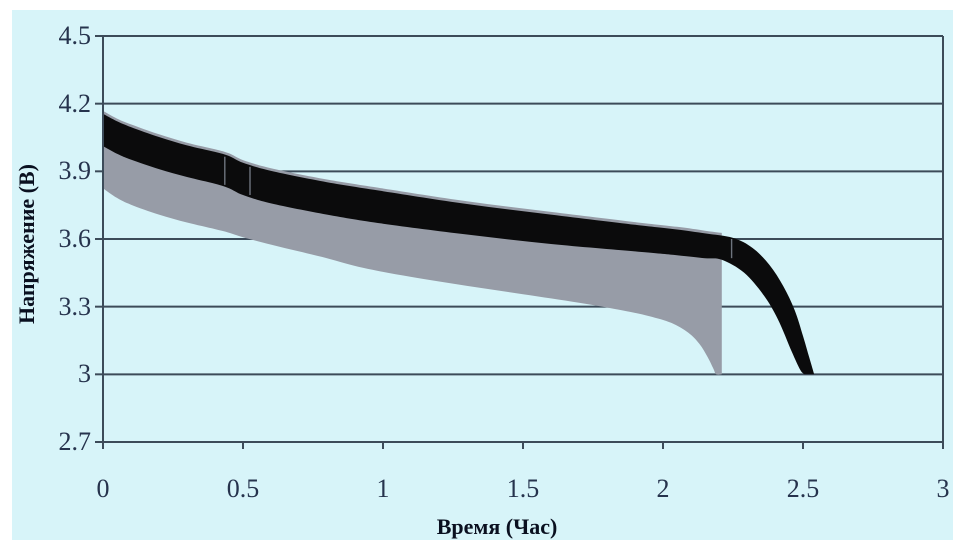 The image size is (968, 559). What do you see at coordinates (75, 35) in the screenshot?
I see `y-tick-label-4.5: 4.5` at bounding box center [75, 35].